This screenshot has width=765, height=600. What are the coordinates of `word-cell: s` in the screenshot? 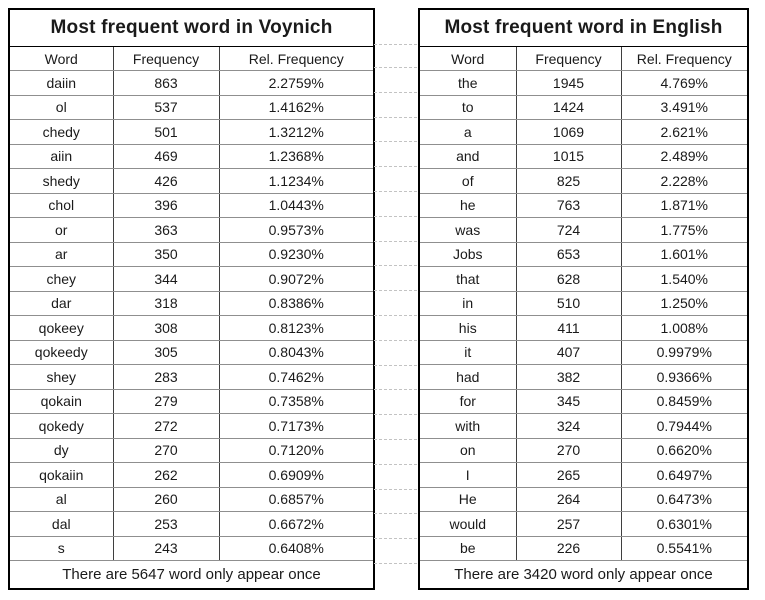 It's located at (61, 548).